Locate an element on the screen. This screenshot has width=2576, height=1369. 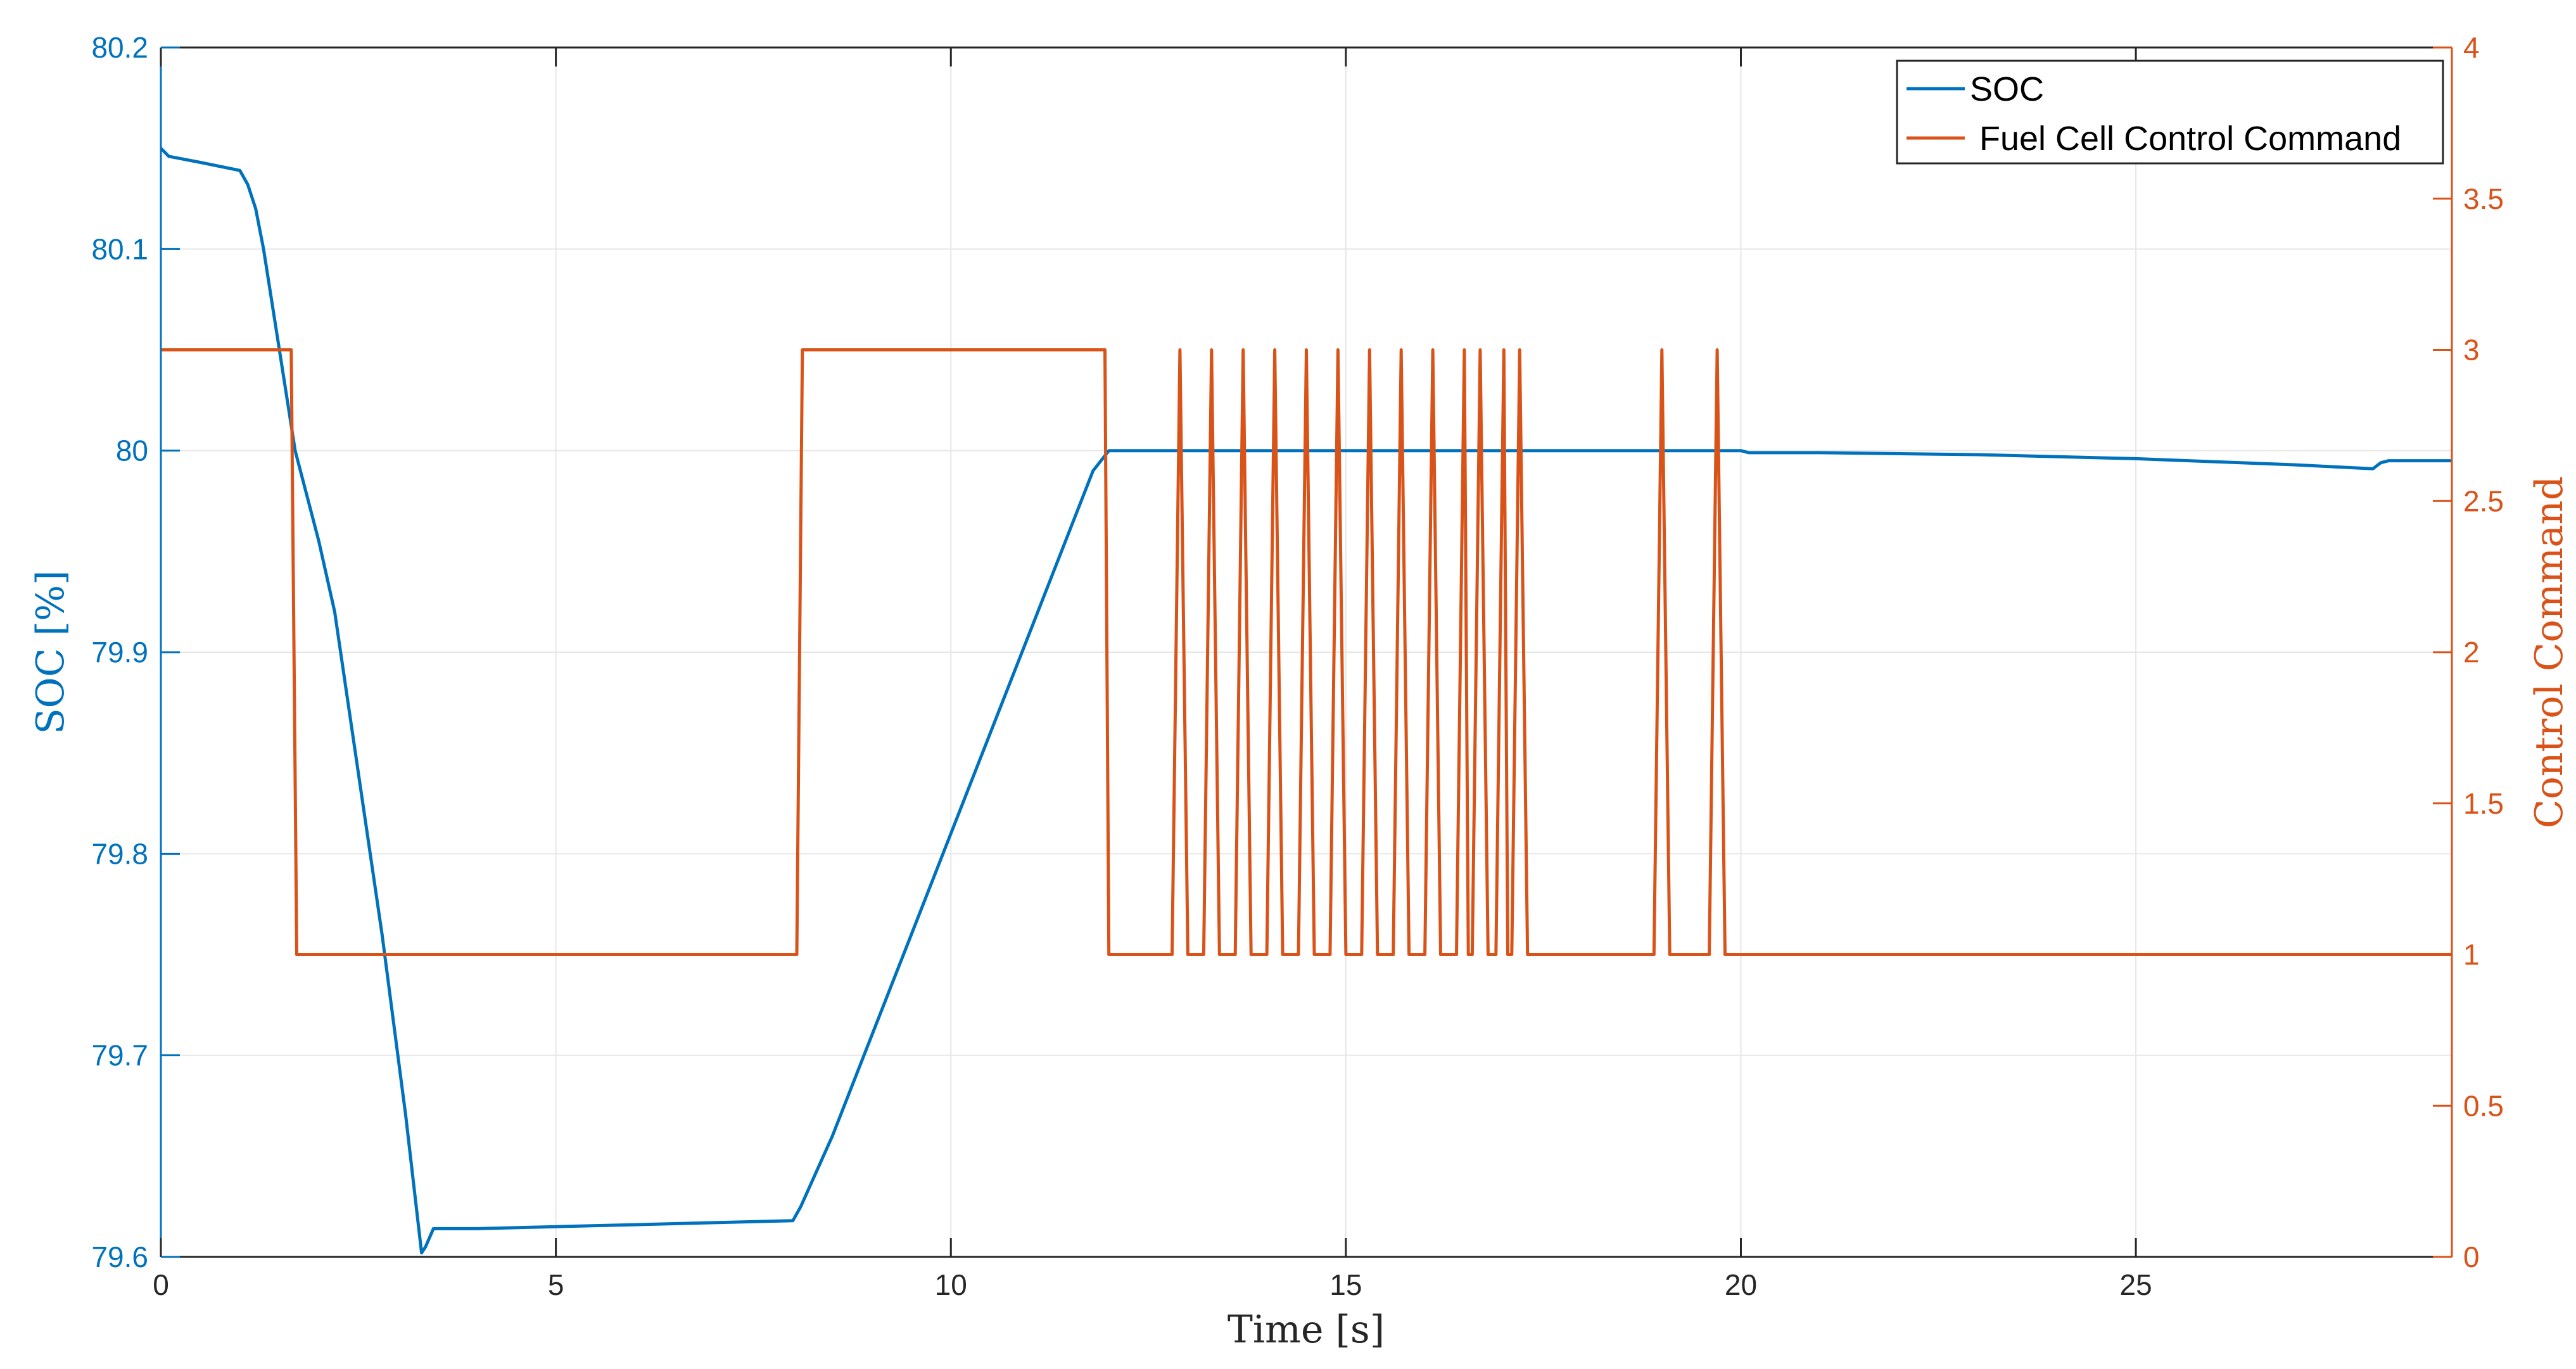
y-axis-right-label: Control Command is located at coordinates (2549, 652).